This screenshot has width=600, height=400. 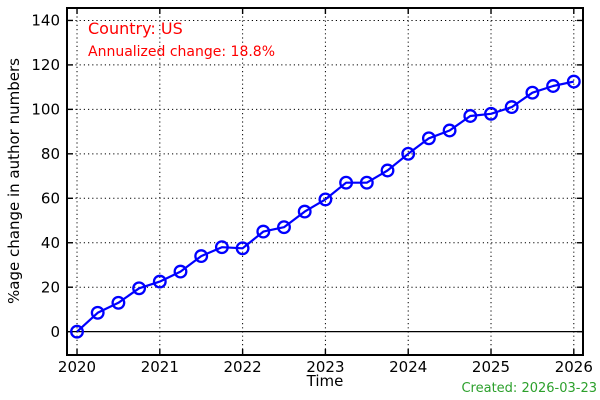 What do you see at coordinates (491, 367) in the screenshot?
I see `x-tick-label: 2025` at bounding box center [491, 367].